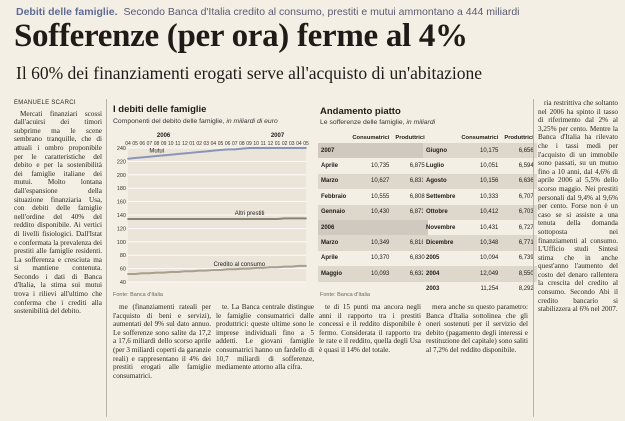 The image size is (625, 421). I want to click on produttrici-value: 6,830, so click(417, 258).